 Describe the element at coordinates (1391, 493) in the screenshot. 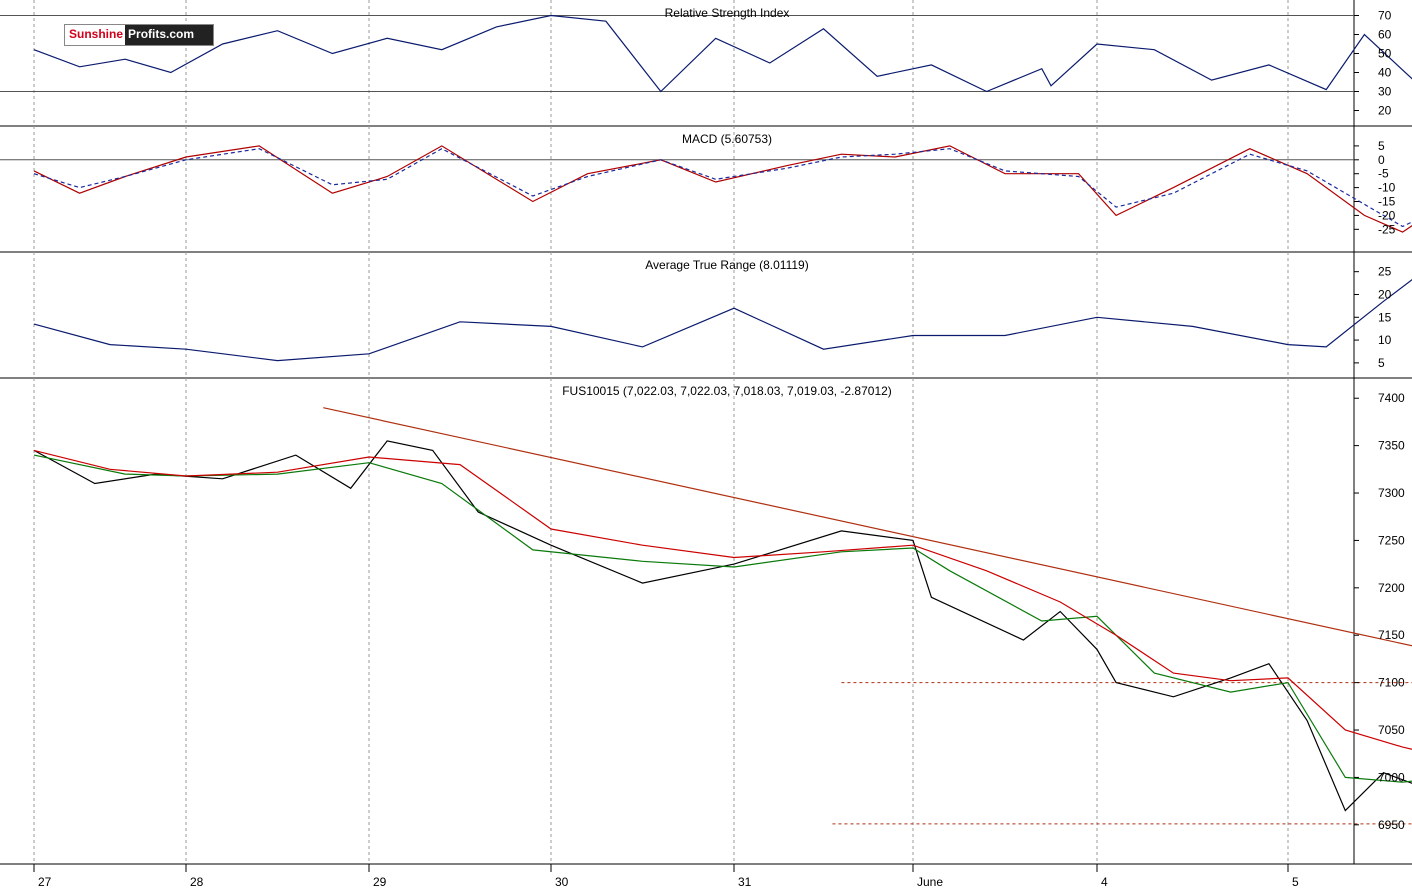

I see `y-tick-label-3-2: 7300` at that location.